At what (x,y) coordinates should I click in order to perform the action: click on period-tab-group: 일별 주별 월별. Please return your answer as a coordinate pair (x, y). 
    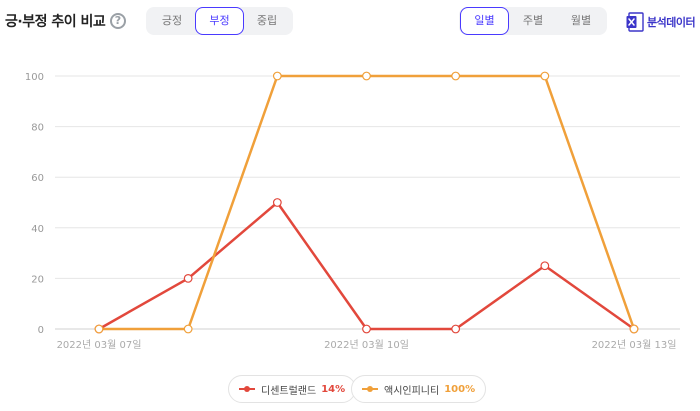
    Looking at the image, I should click on (533, 21).